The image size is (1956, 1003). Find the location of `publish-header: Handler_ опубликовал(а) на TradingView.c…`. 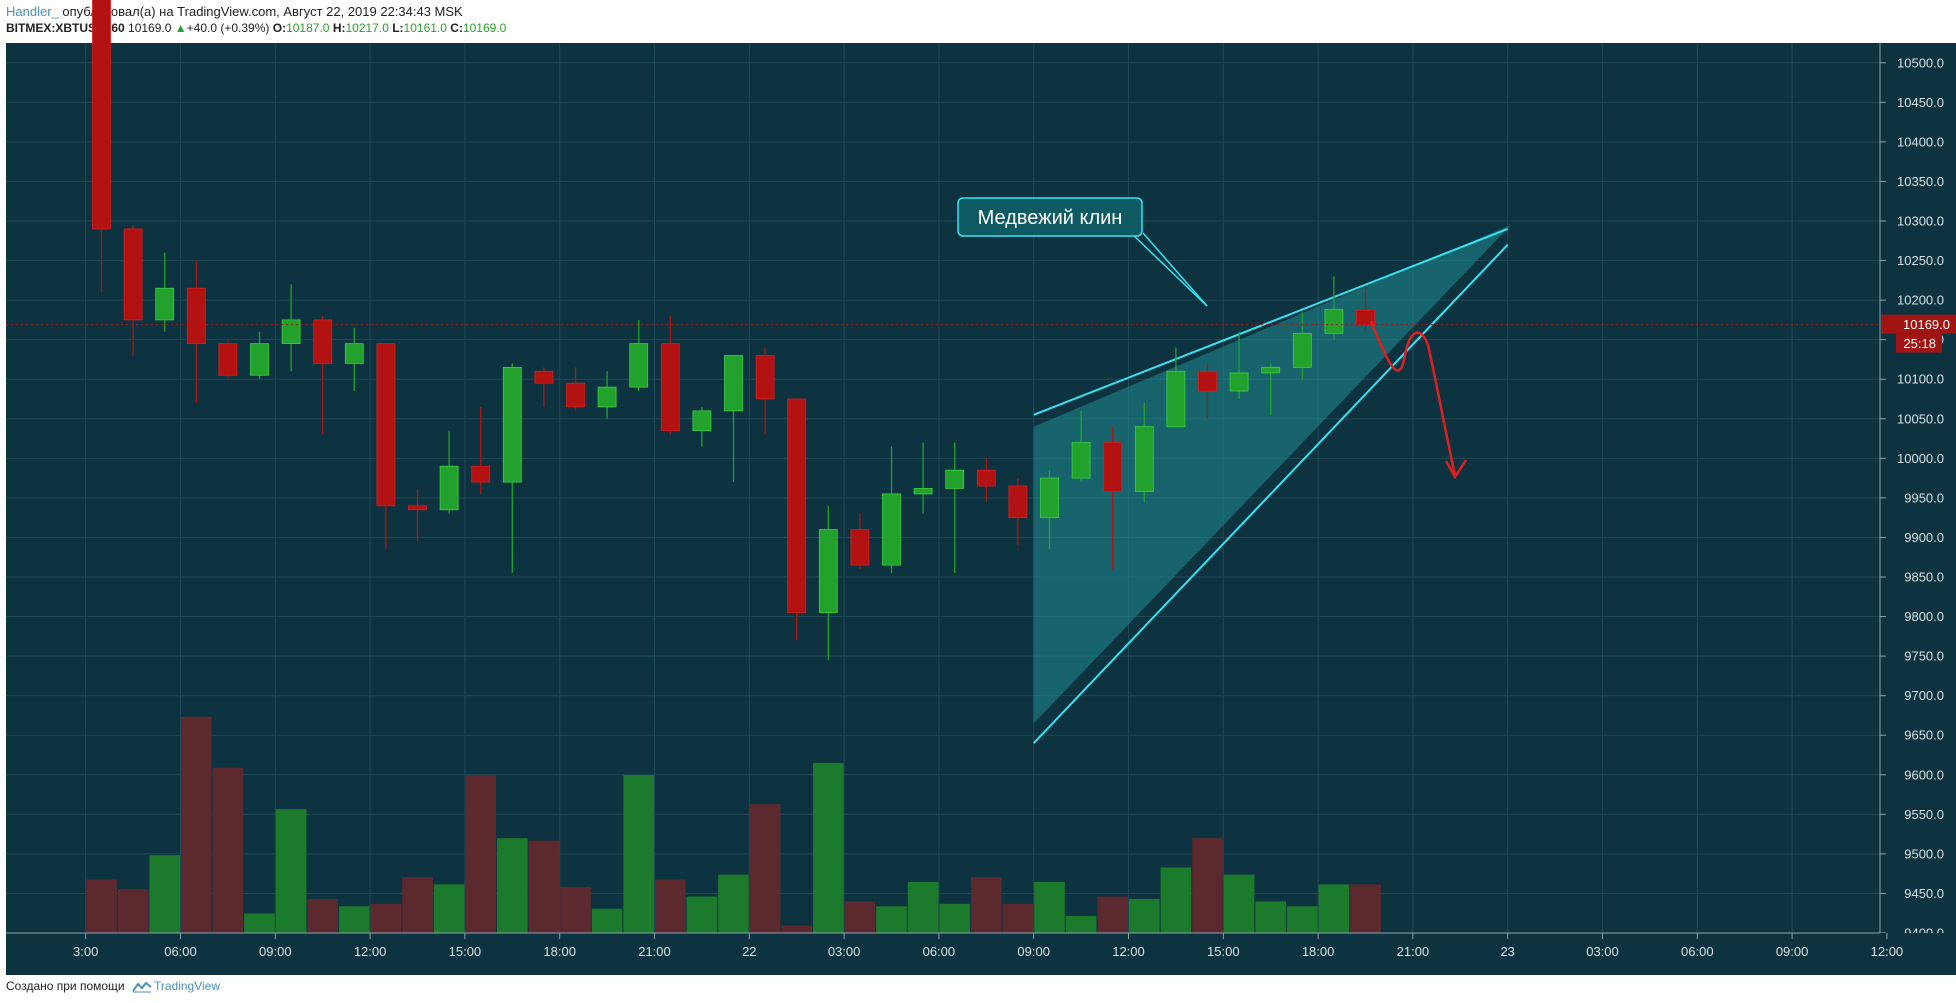

publish-header: Handler_ опубликовал(а) на TradingView.c… is located at coordinates (234, 11).